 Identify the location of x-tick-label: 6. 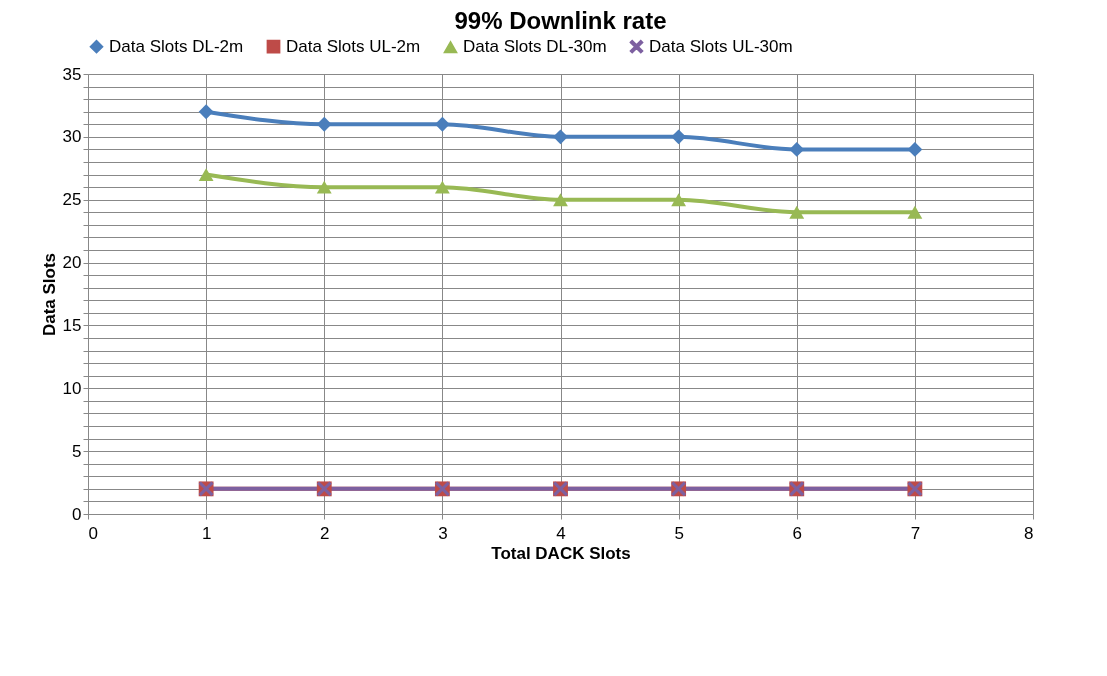
(797, 533).